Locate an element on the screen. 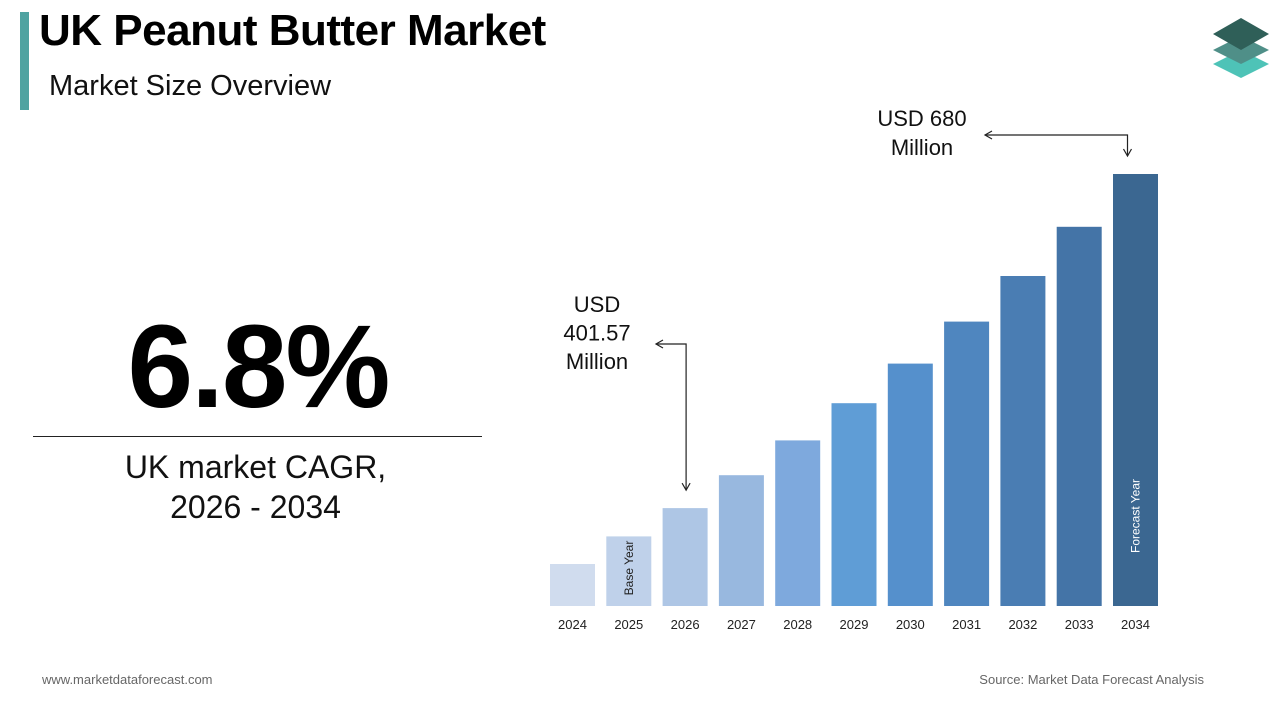 This screenshot has width=1280, height=720. bar-2026 is located at coordinates (685, 557).